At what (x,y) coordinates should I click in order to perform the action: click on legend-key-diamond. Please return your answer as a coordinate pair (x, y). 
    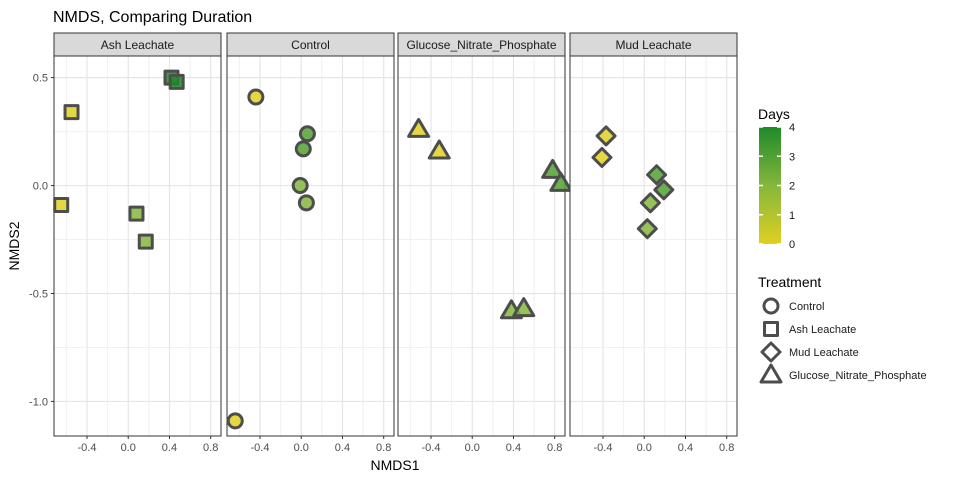
    Looking at the image, I should click on (771, 352).